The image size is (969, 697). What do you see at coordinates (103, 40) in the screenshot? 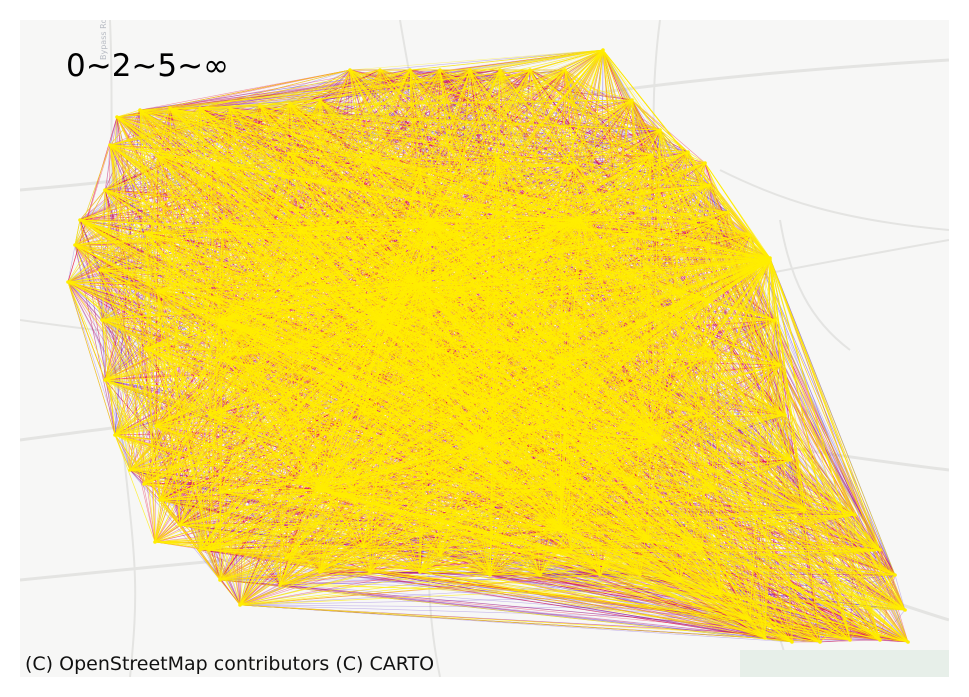
I see `basemap-road-label: Bypass Rd` at bounding box center [103, 40].